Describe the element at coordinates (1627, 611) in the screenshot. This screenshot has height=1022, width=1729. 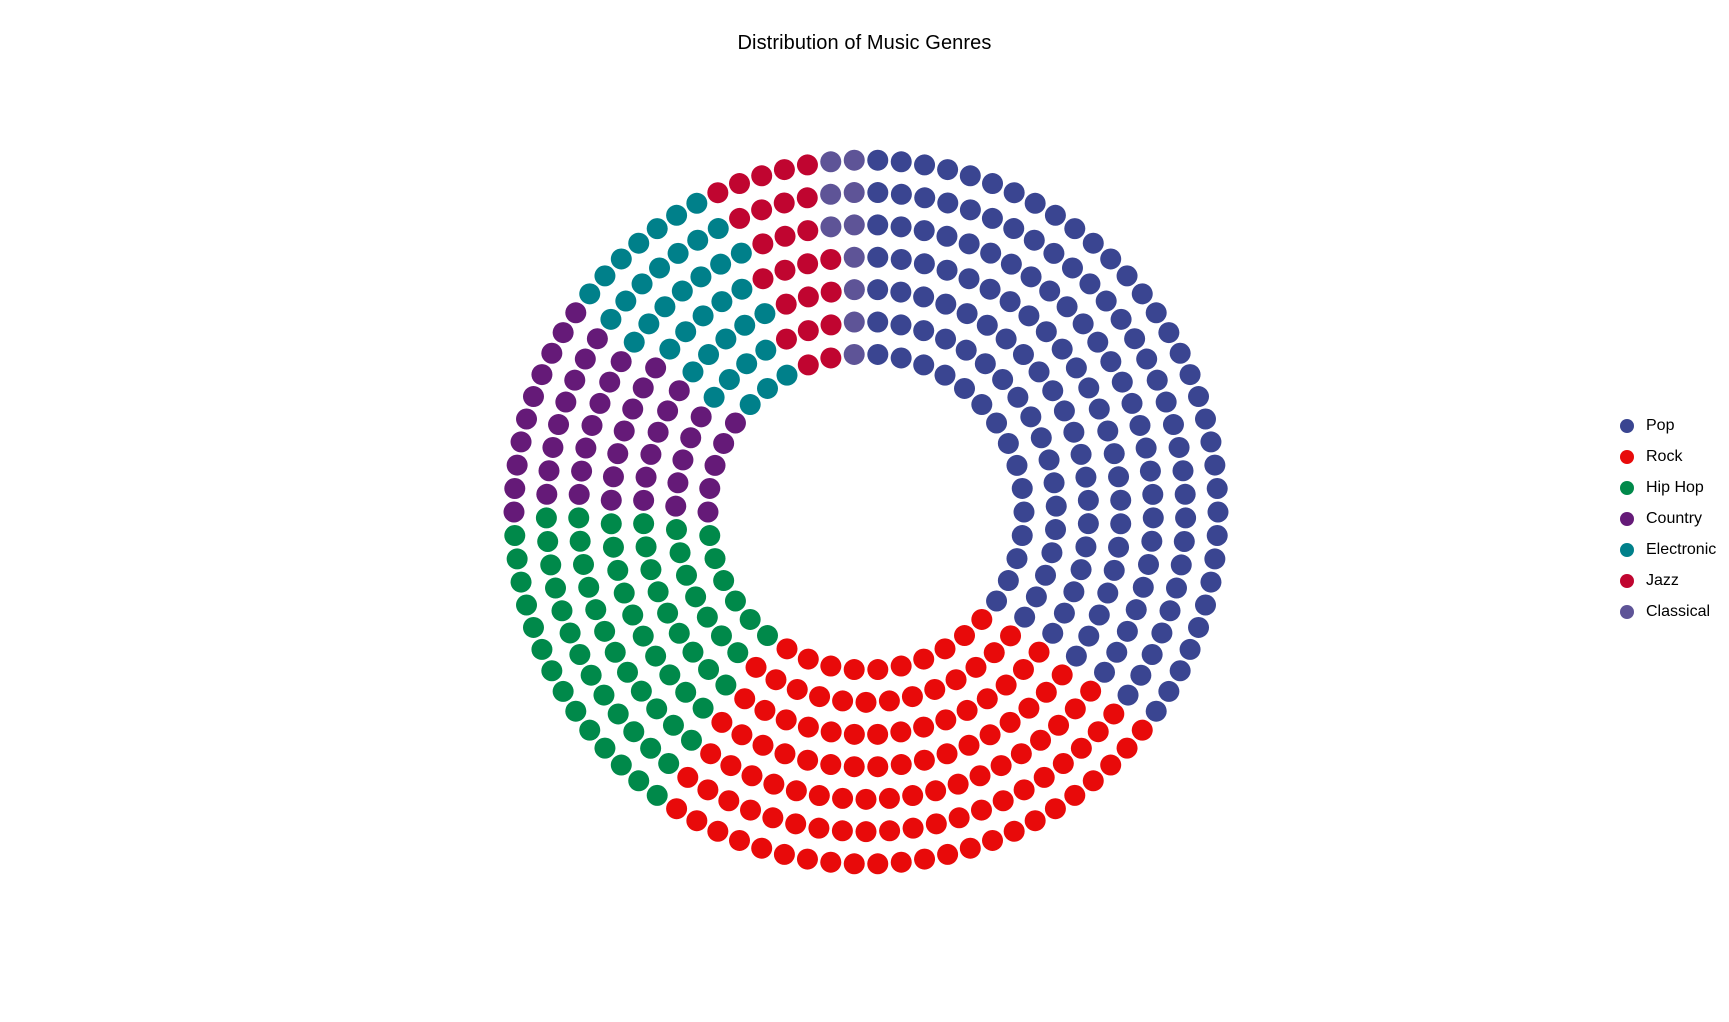
I see `legend-swatch-classical` at that location.